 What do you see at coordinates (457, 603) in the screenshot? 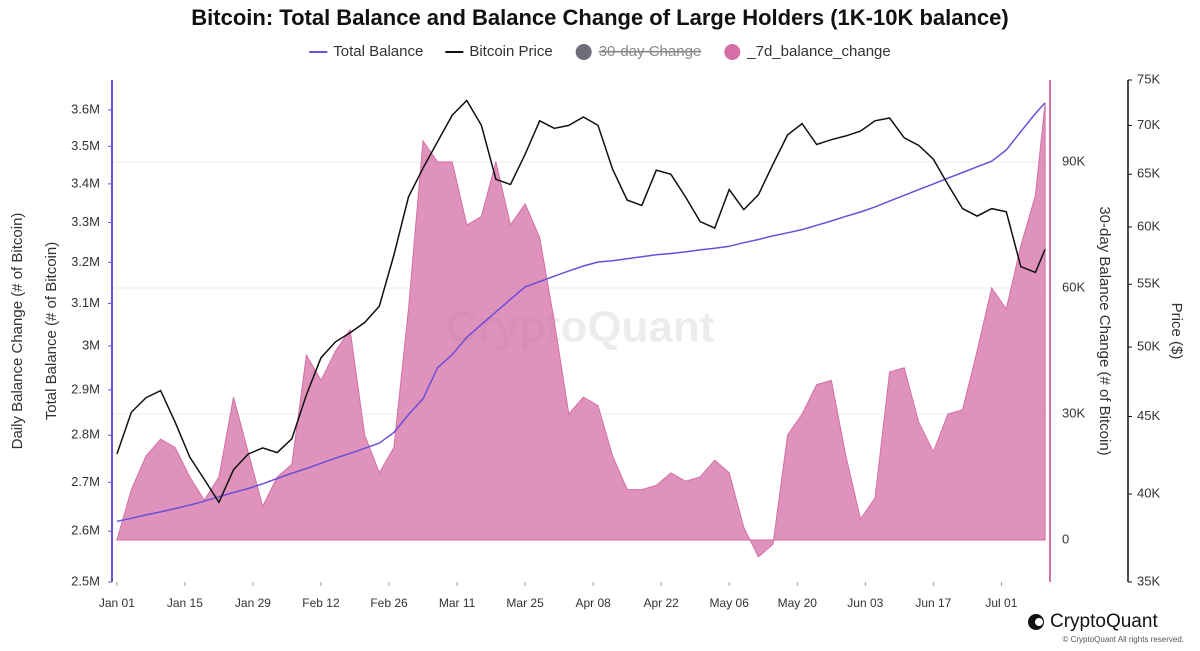
I see `x-tick-label: Mar 11` at bounding box center [457, 603].